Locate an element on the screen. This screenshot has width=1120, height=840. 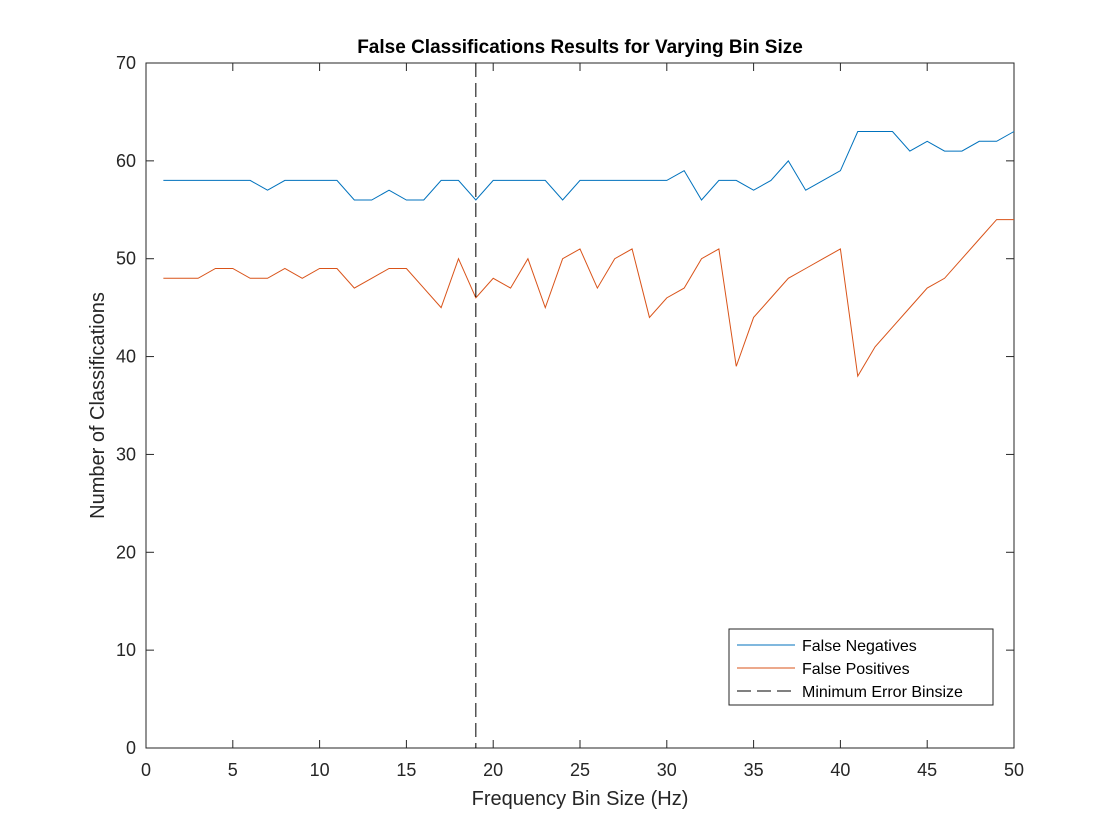
legend-box is located at coordinates (861, 667).